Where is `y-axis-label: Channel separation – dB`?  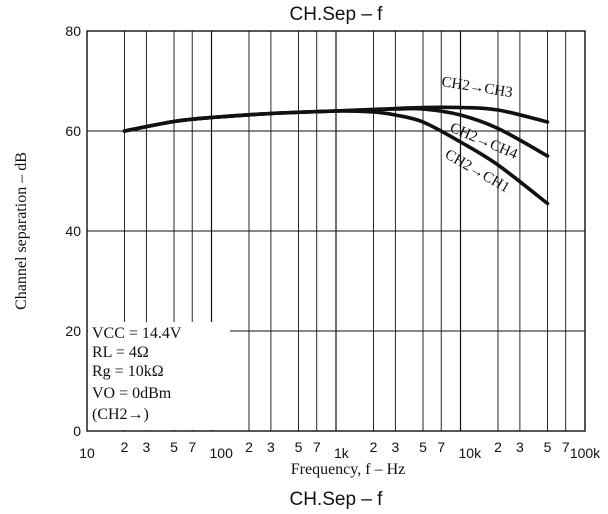
y-axis-label: Channel separation – dB is located at coordinates (21, 231).